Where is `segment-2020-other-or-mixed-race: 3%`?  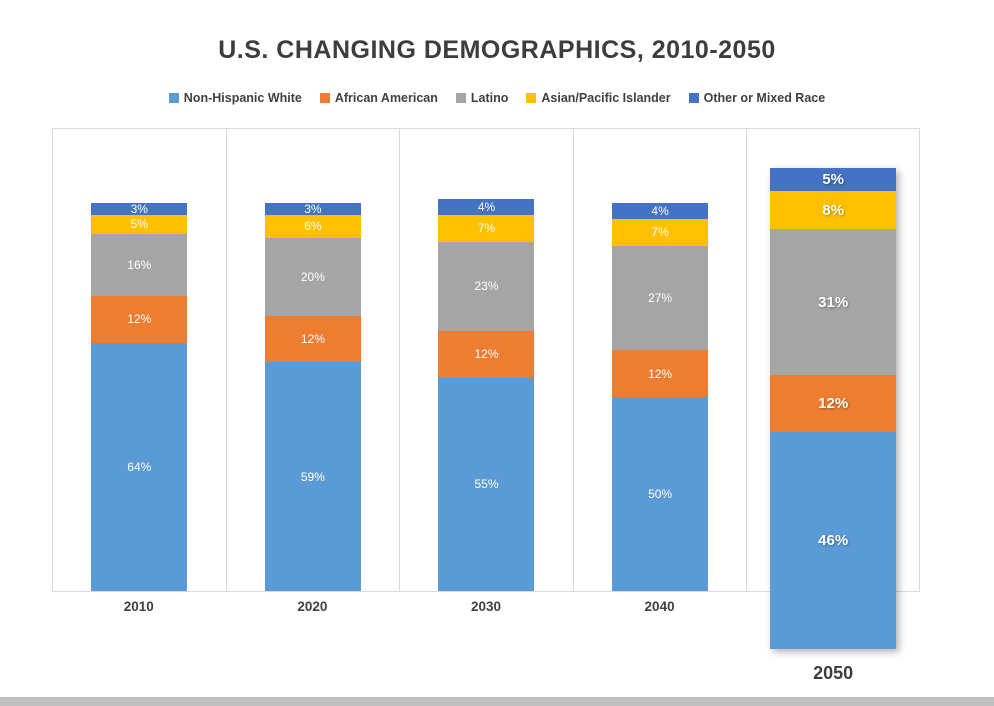 segment-2020-other-or-mixed-race: 3% is located at coordinates (312, 208).